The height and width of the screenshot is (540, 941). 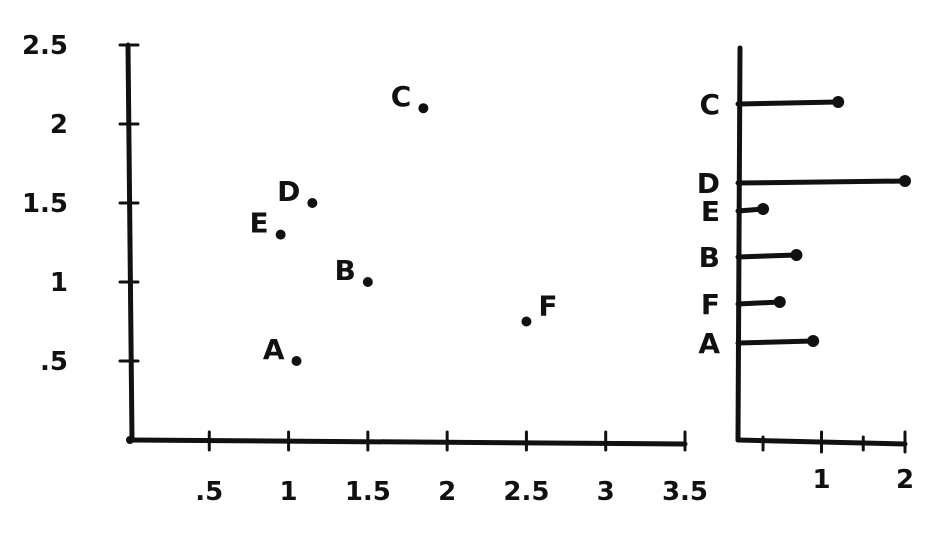 I want to click on category-label: F, so click(x=710, y=304).